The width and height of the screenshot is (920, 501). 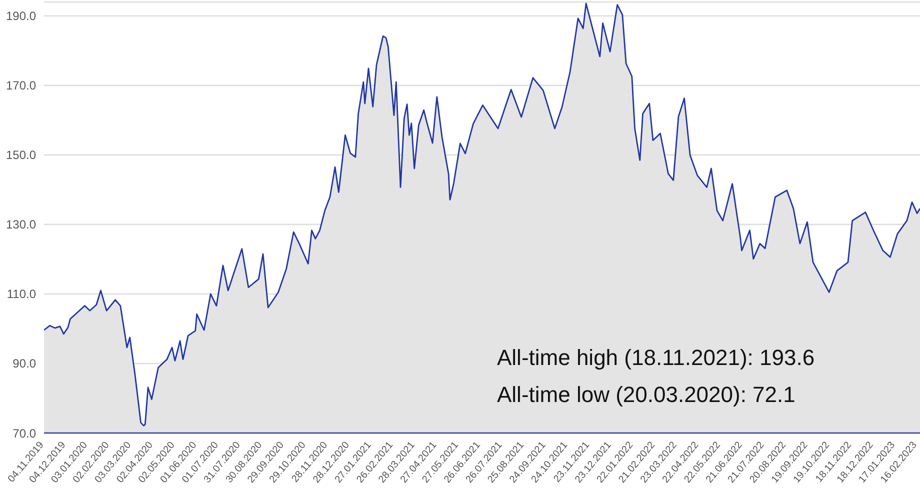 What do you see at coordinates (24, 433) in the screenshot?
I see `y-tick-label: 70.0` at bounding box center [24, 433].